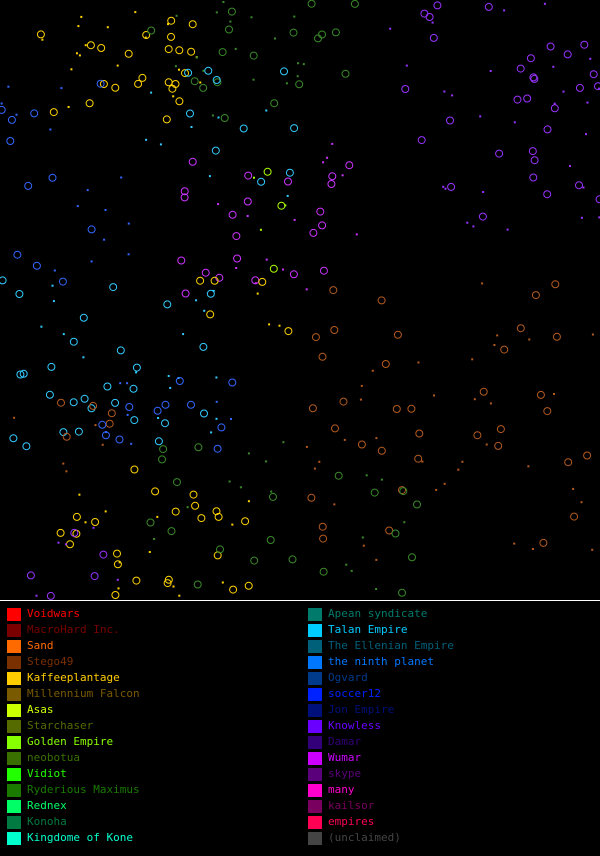  Describe the element at coordinates (381, 710) in the screenshot. I see `legend-item: Jon Empire` at that location.